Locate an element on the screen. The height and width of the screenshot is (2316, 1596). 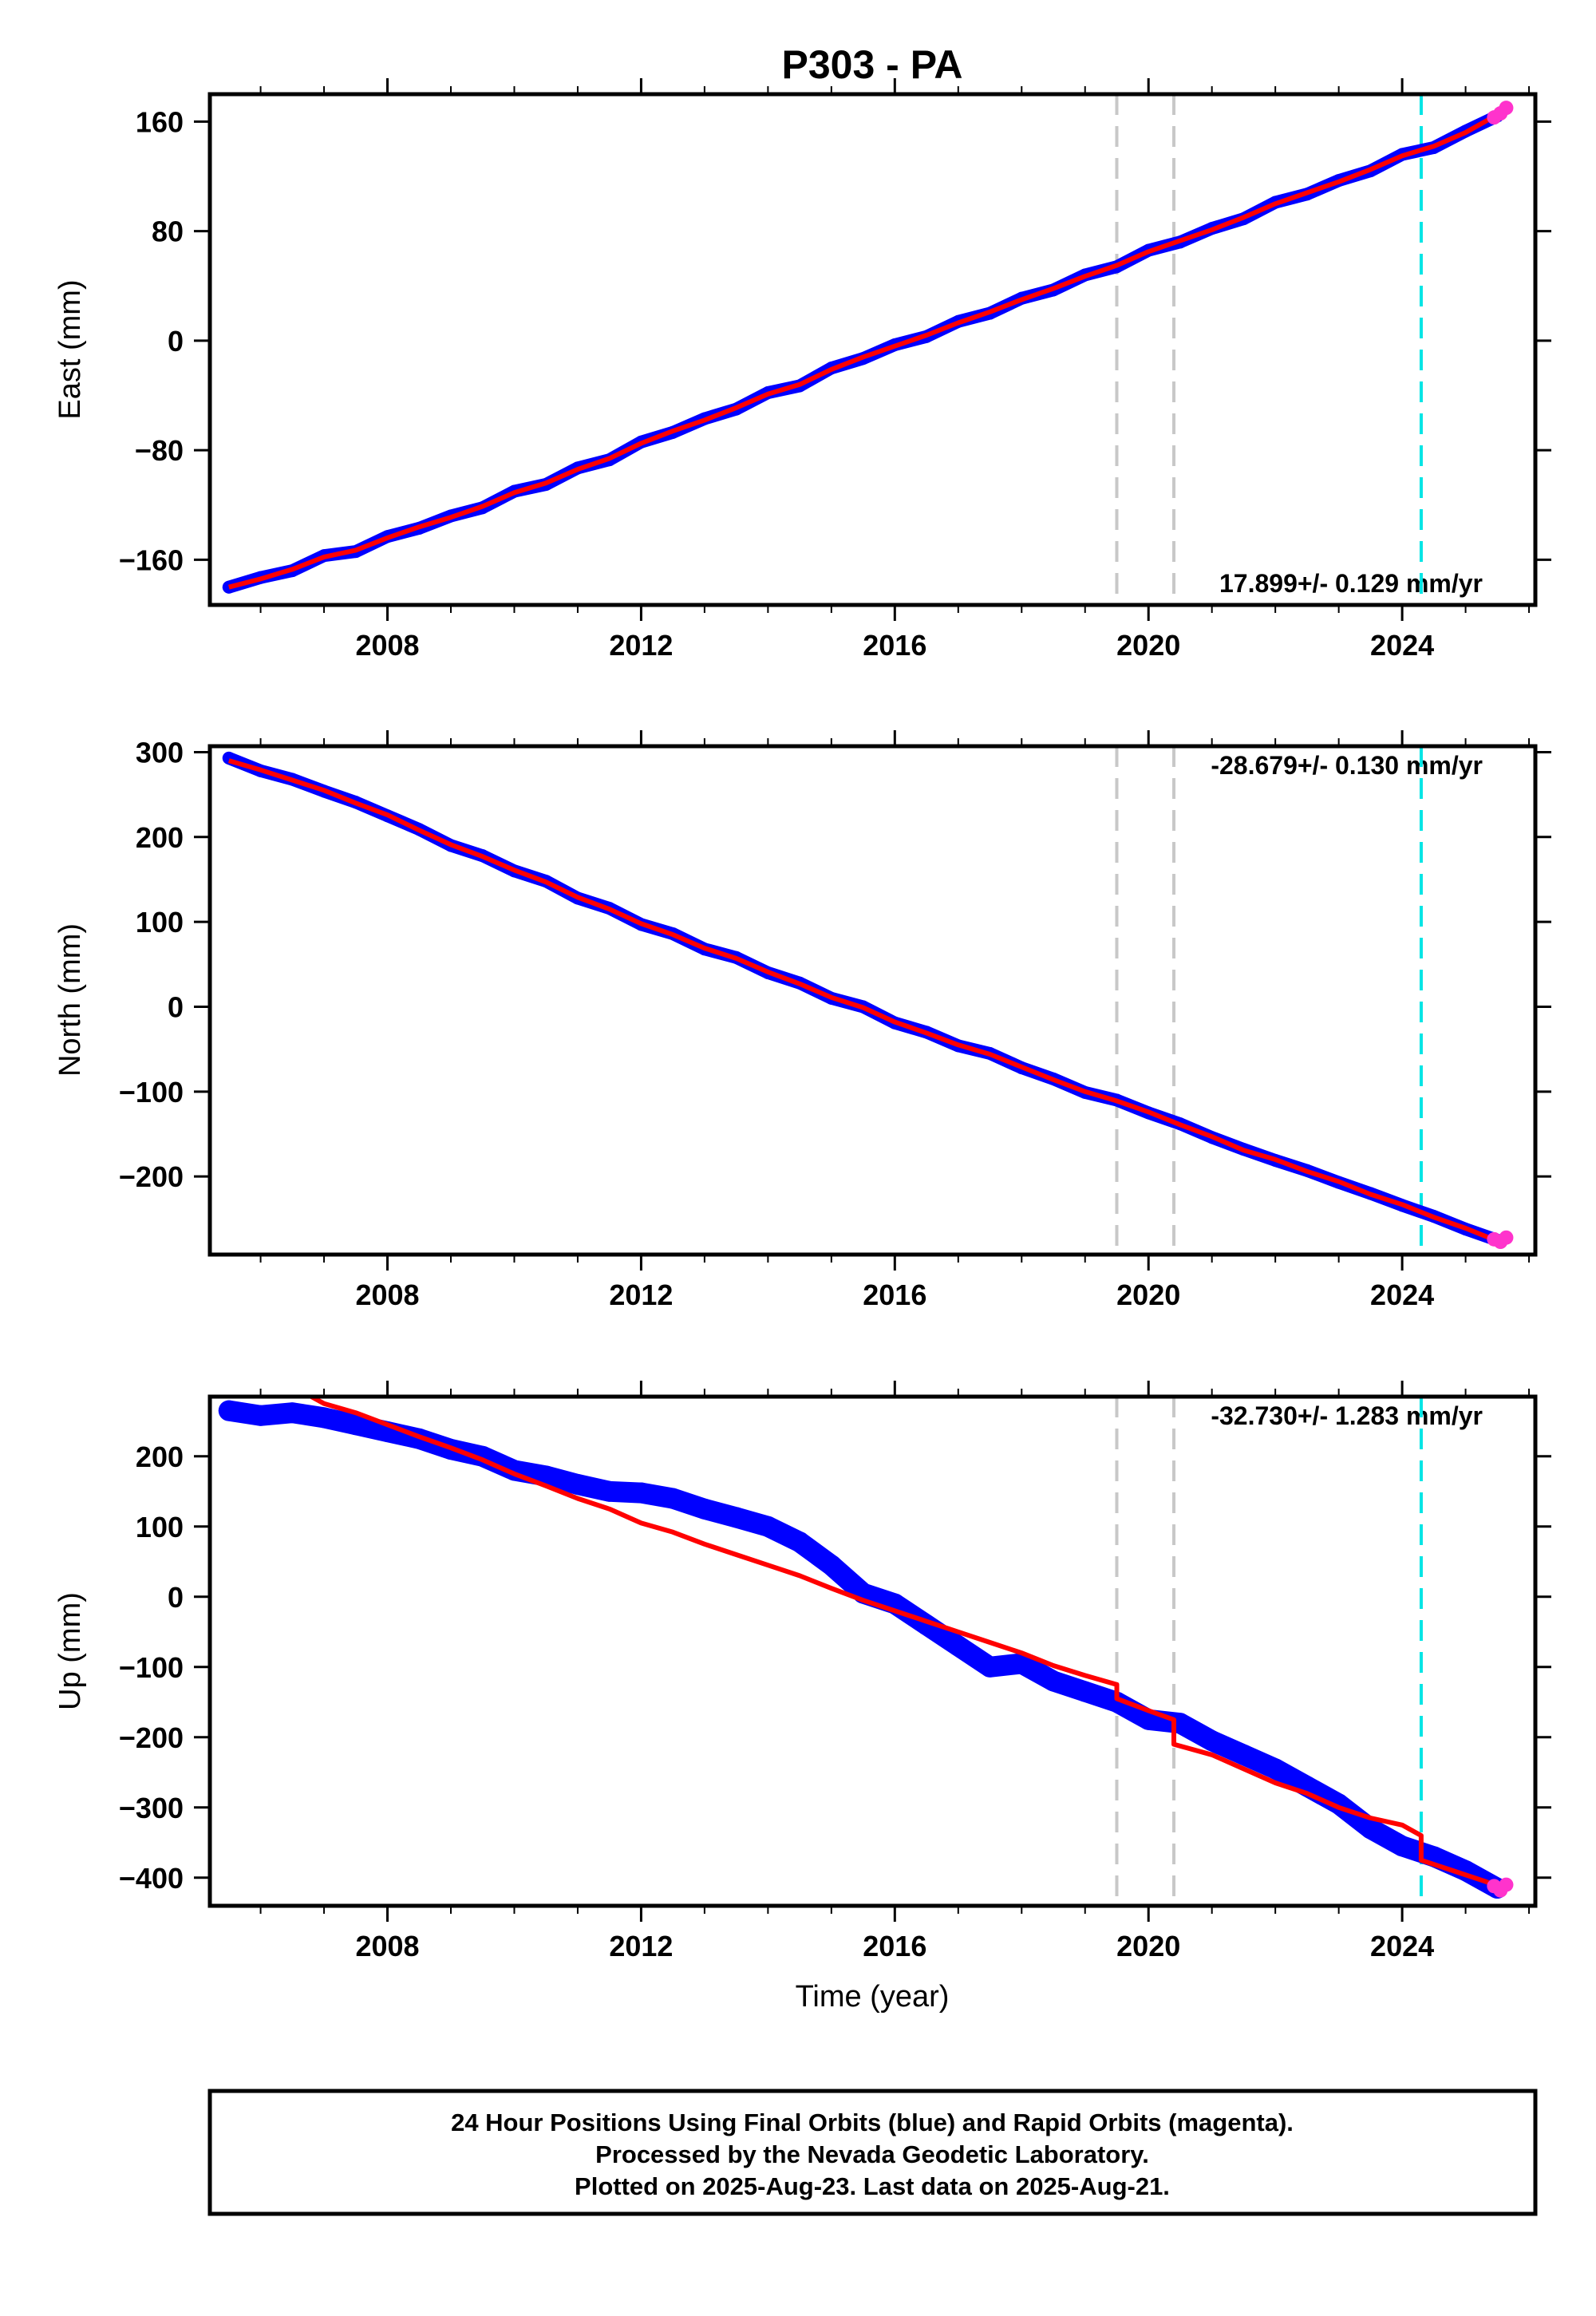
up-y-axis-label: Up (mm) is located at coordinates (70, 1651).